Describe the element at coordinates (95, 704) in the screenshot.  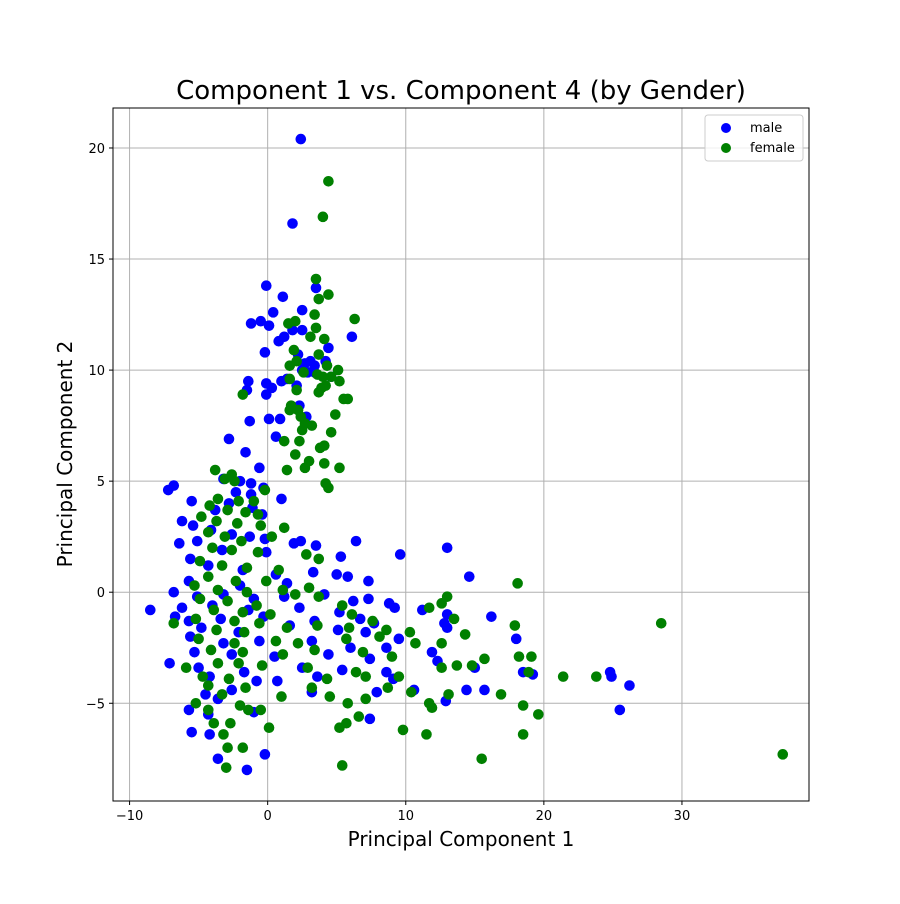
I see `y-tick-label: −5` at that location.